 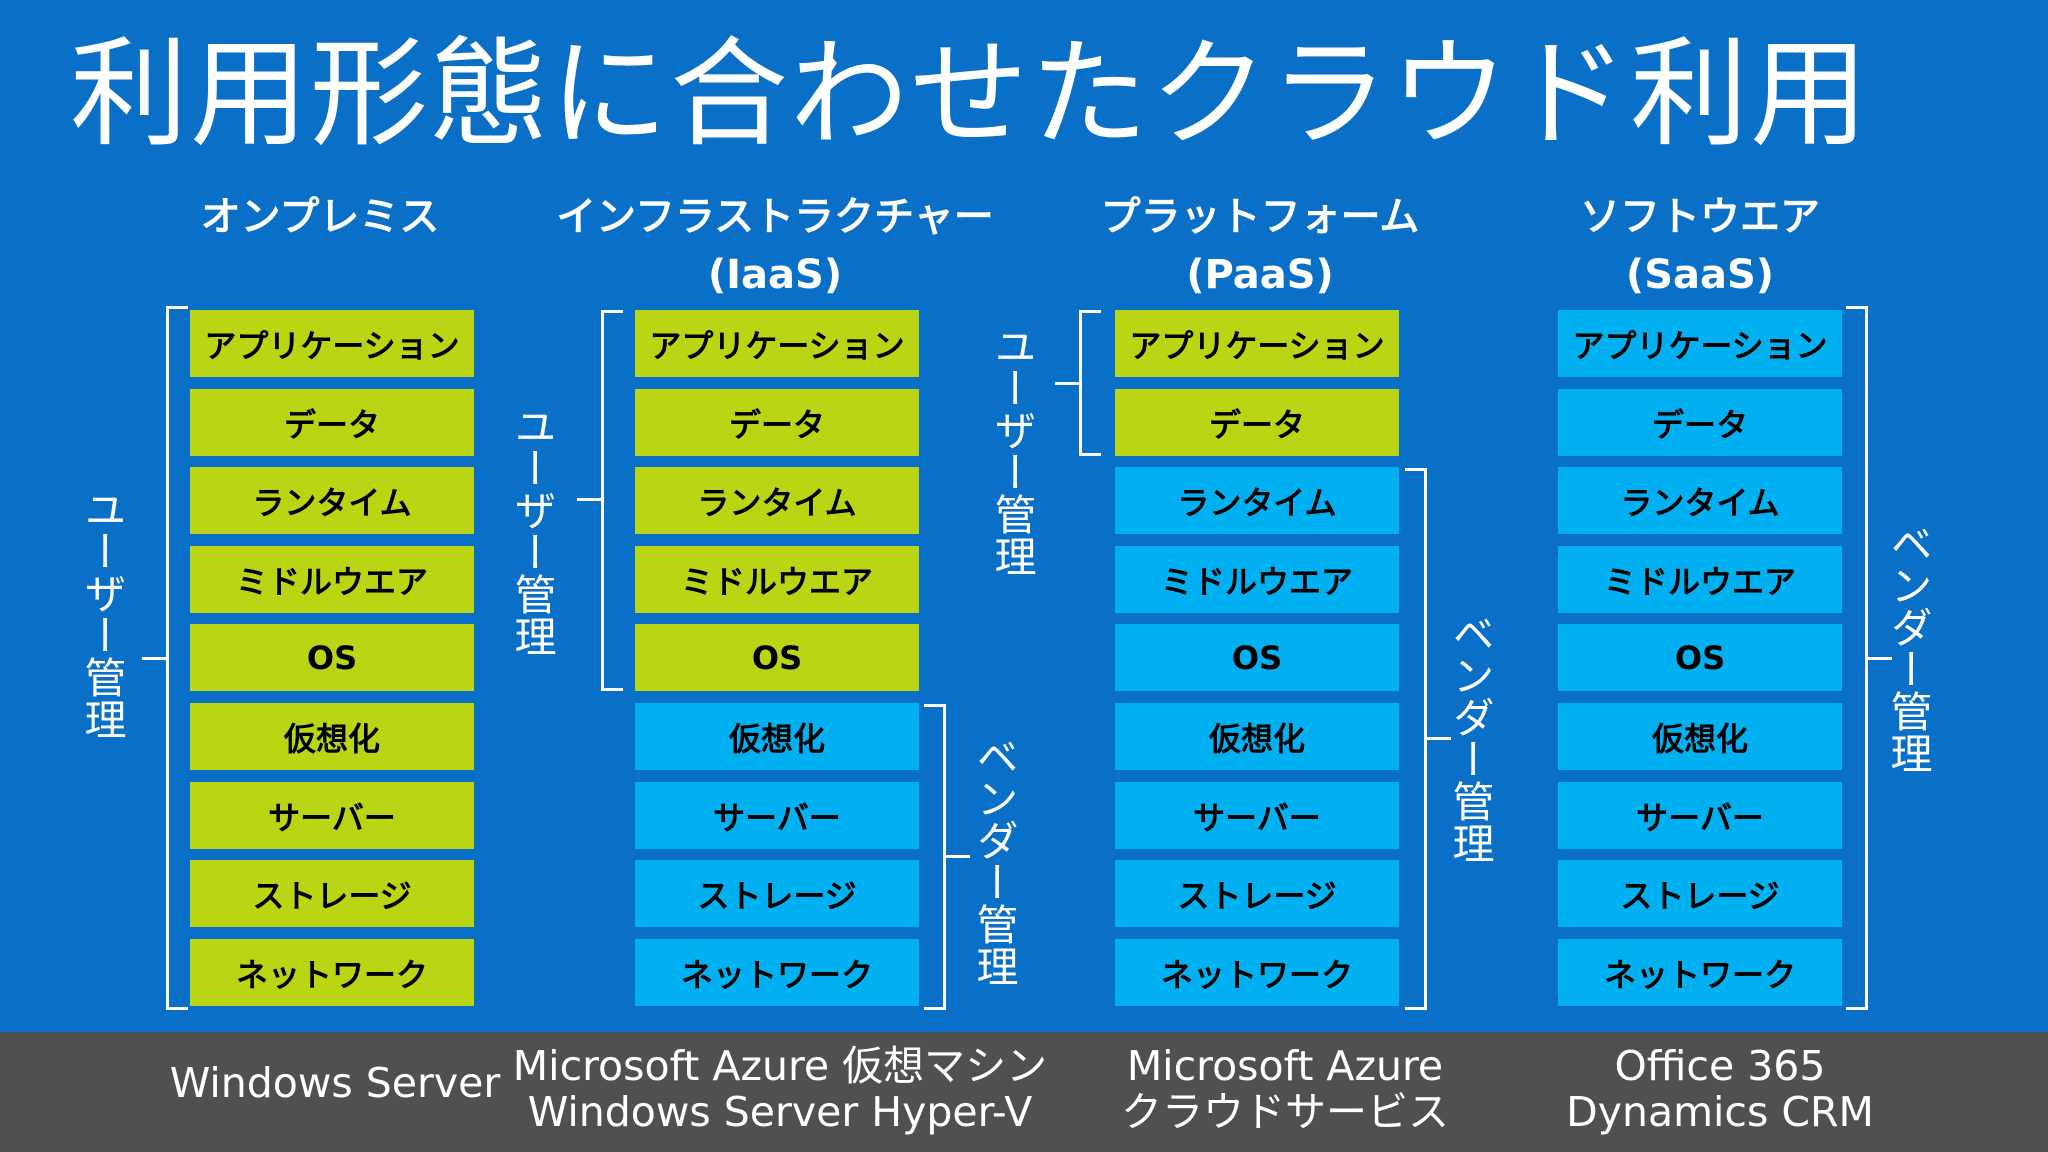 I want to click on layer-paas-9: ネットワーク, so click(x=1257, y=972).